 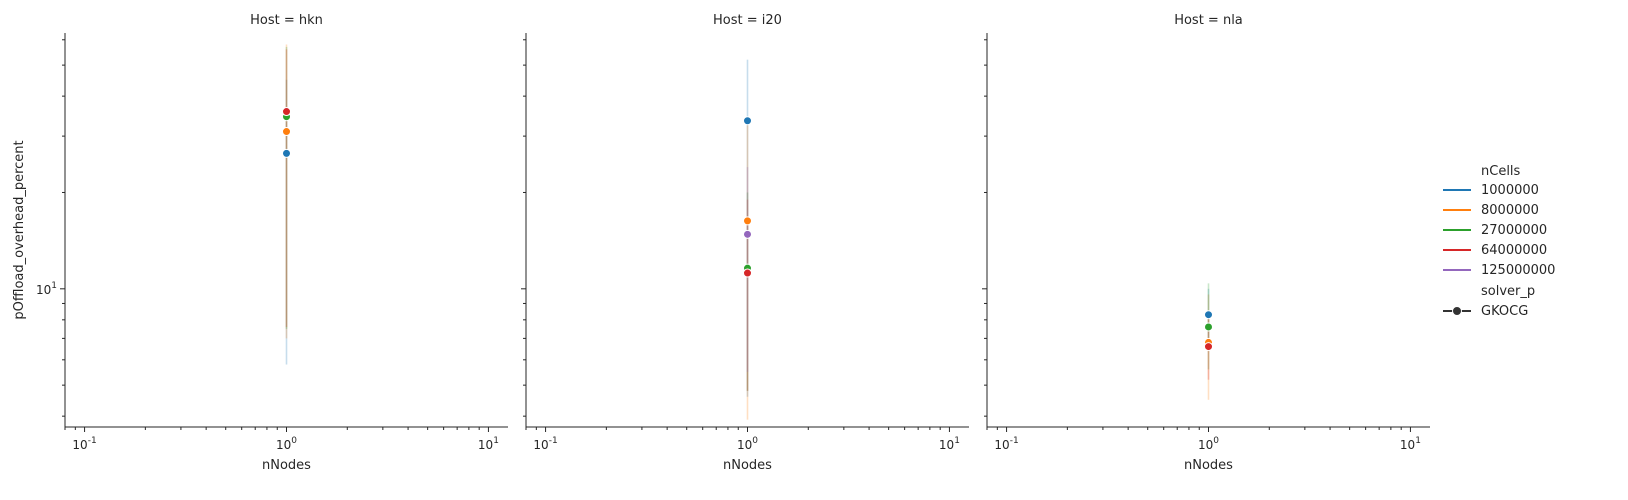 I want to click on legend-entry-label: 1000000, so click(x=1510, y=190).